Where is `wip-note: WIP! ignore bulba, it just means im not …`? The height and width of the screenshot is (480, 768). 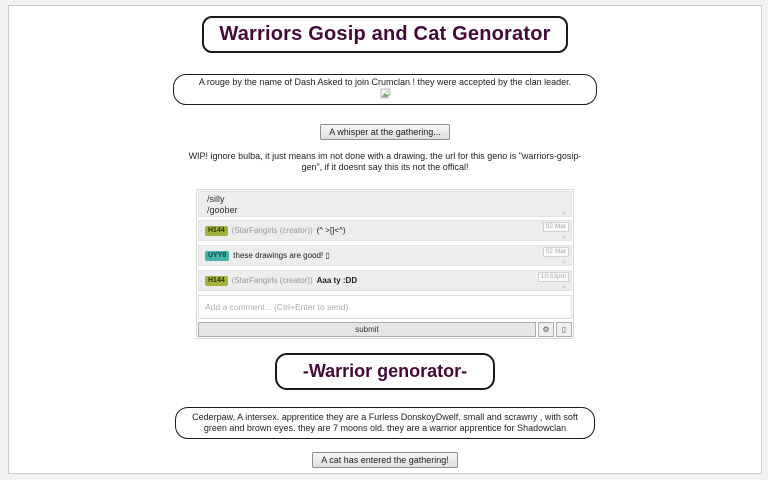 wip-note: WIP! ignore bulba, it just means im not … is located at coordinates (385, 161).